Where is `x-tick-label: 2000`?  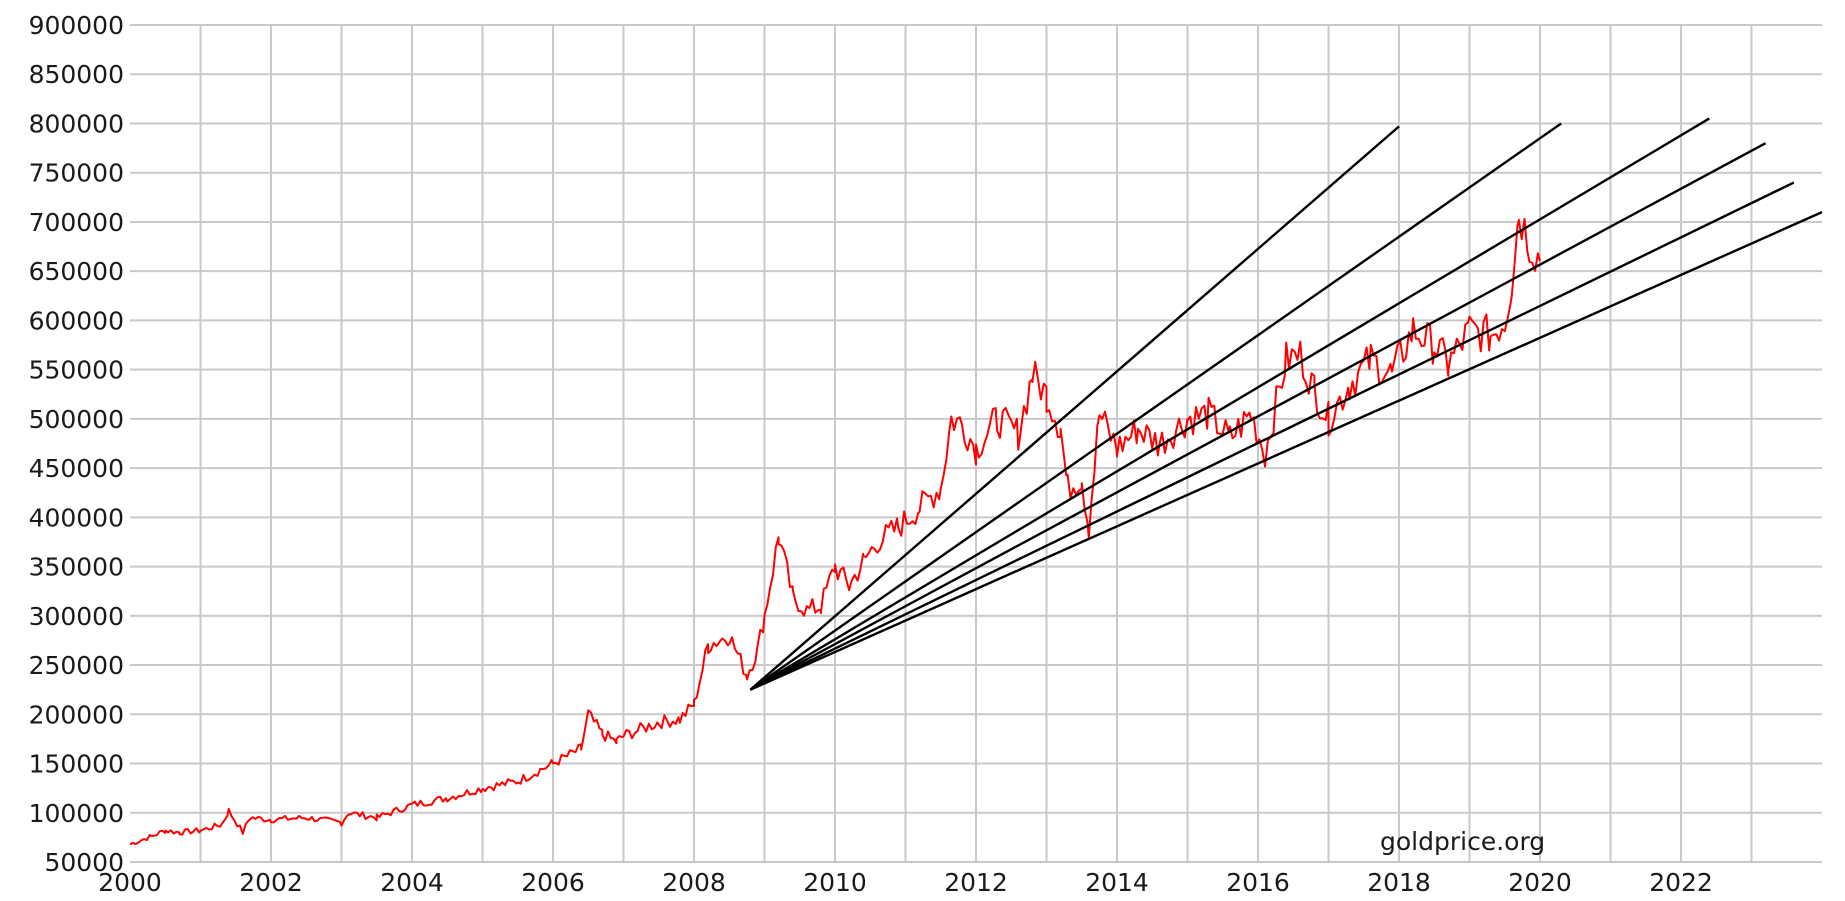
x-tick-label: 2000 is located at coordinates (130, 882).